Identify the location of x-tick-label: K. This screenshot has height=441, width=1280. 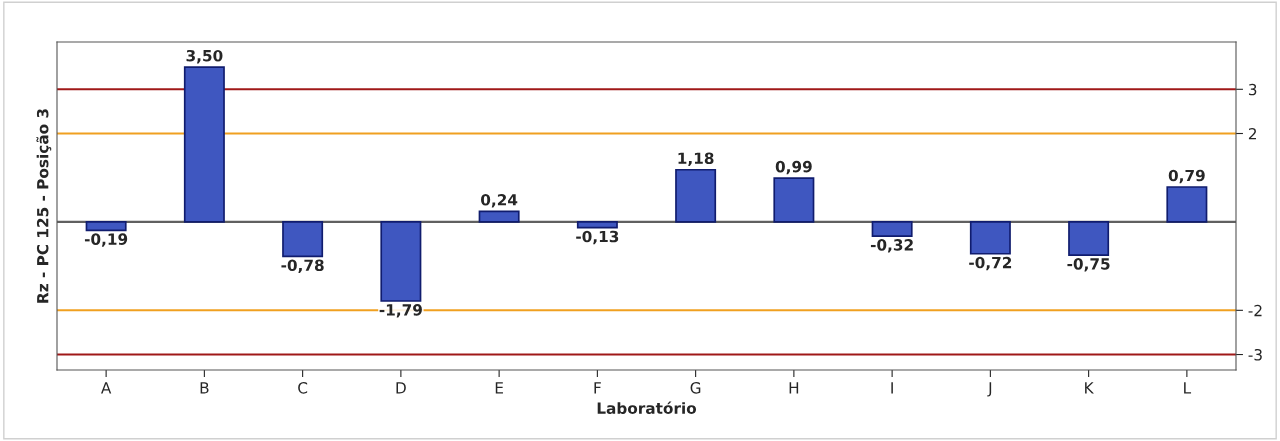
(1089, 388).